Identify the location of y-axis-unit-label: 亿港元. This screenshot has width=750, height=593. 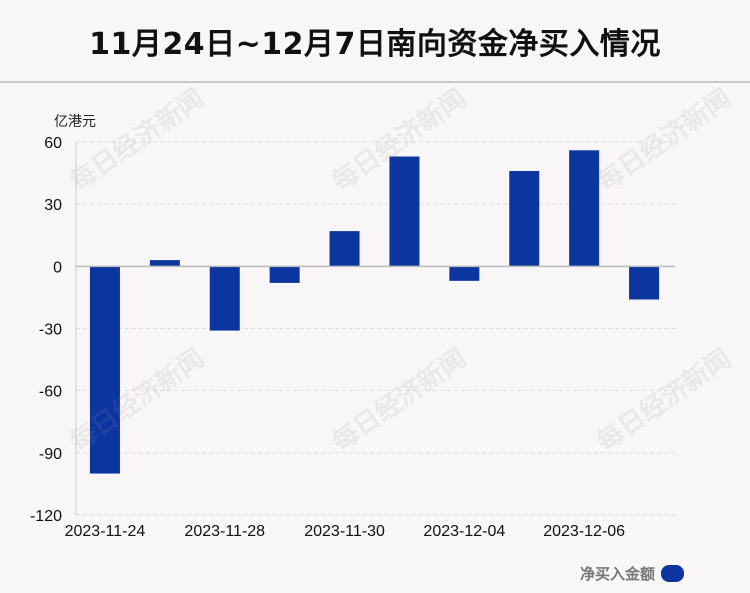
(75, 122).